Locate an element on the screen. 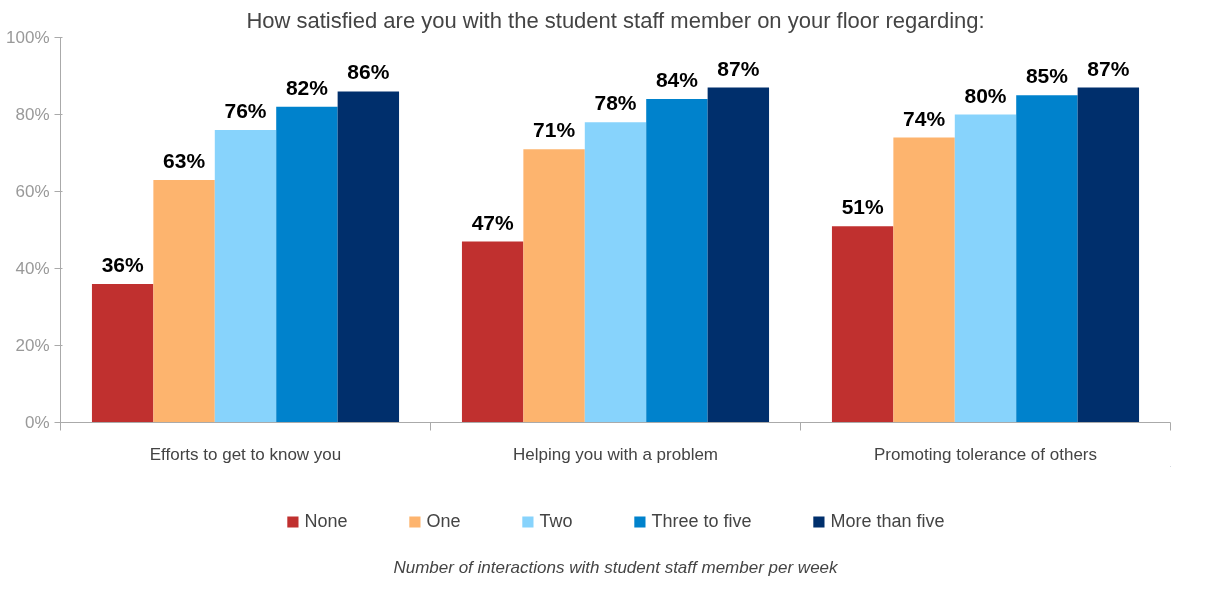 This screenshot has height=605, width=1206. y-tick-label: 40% is located at coordinates (32, 268).